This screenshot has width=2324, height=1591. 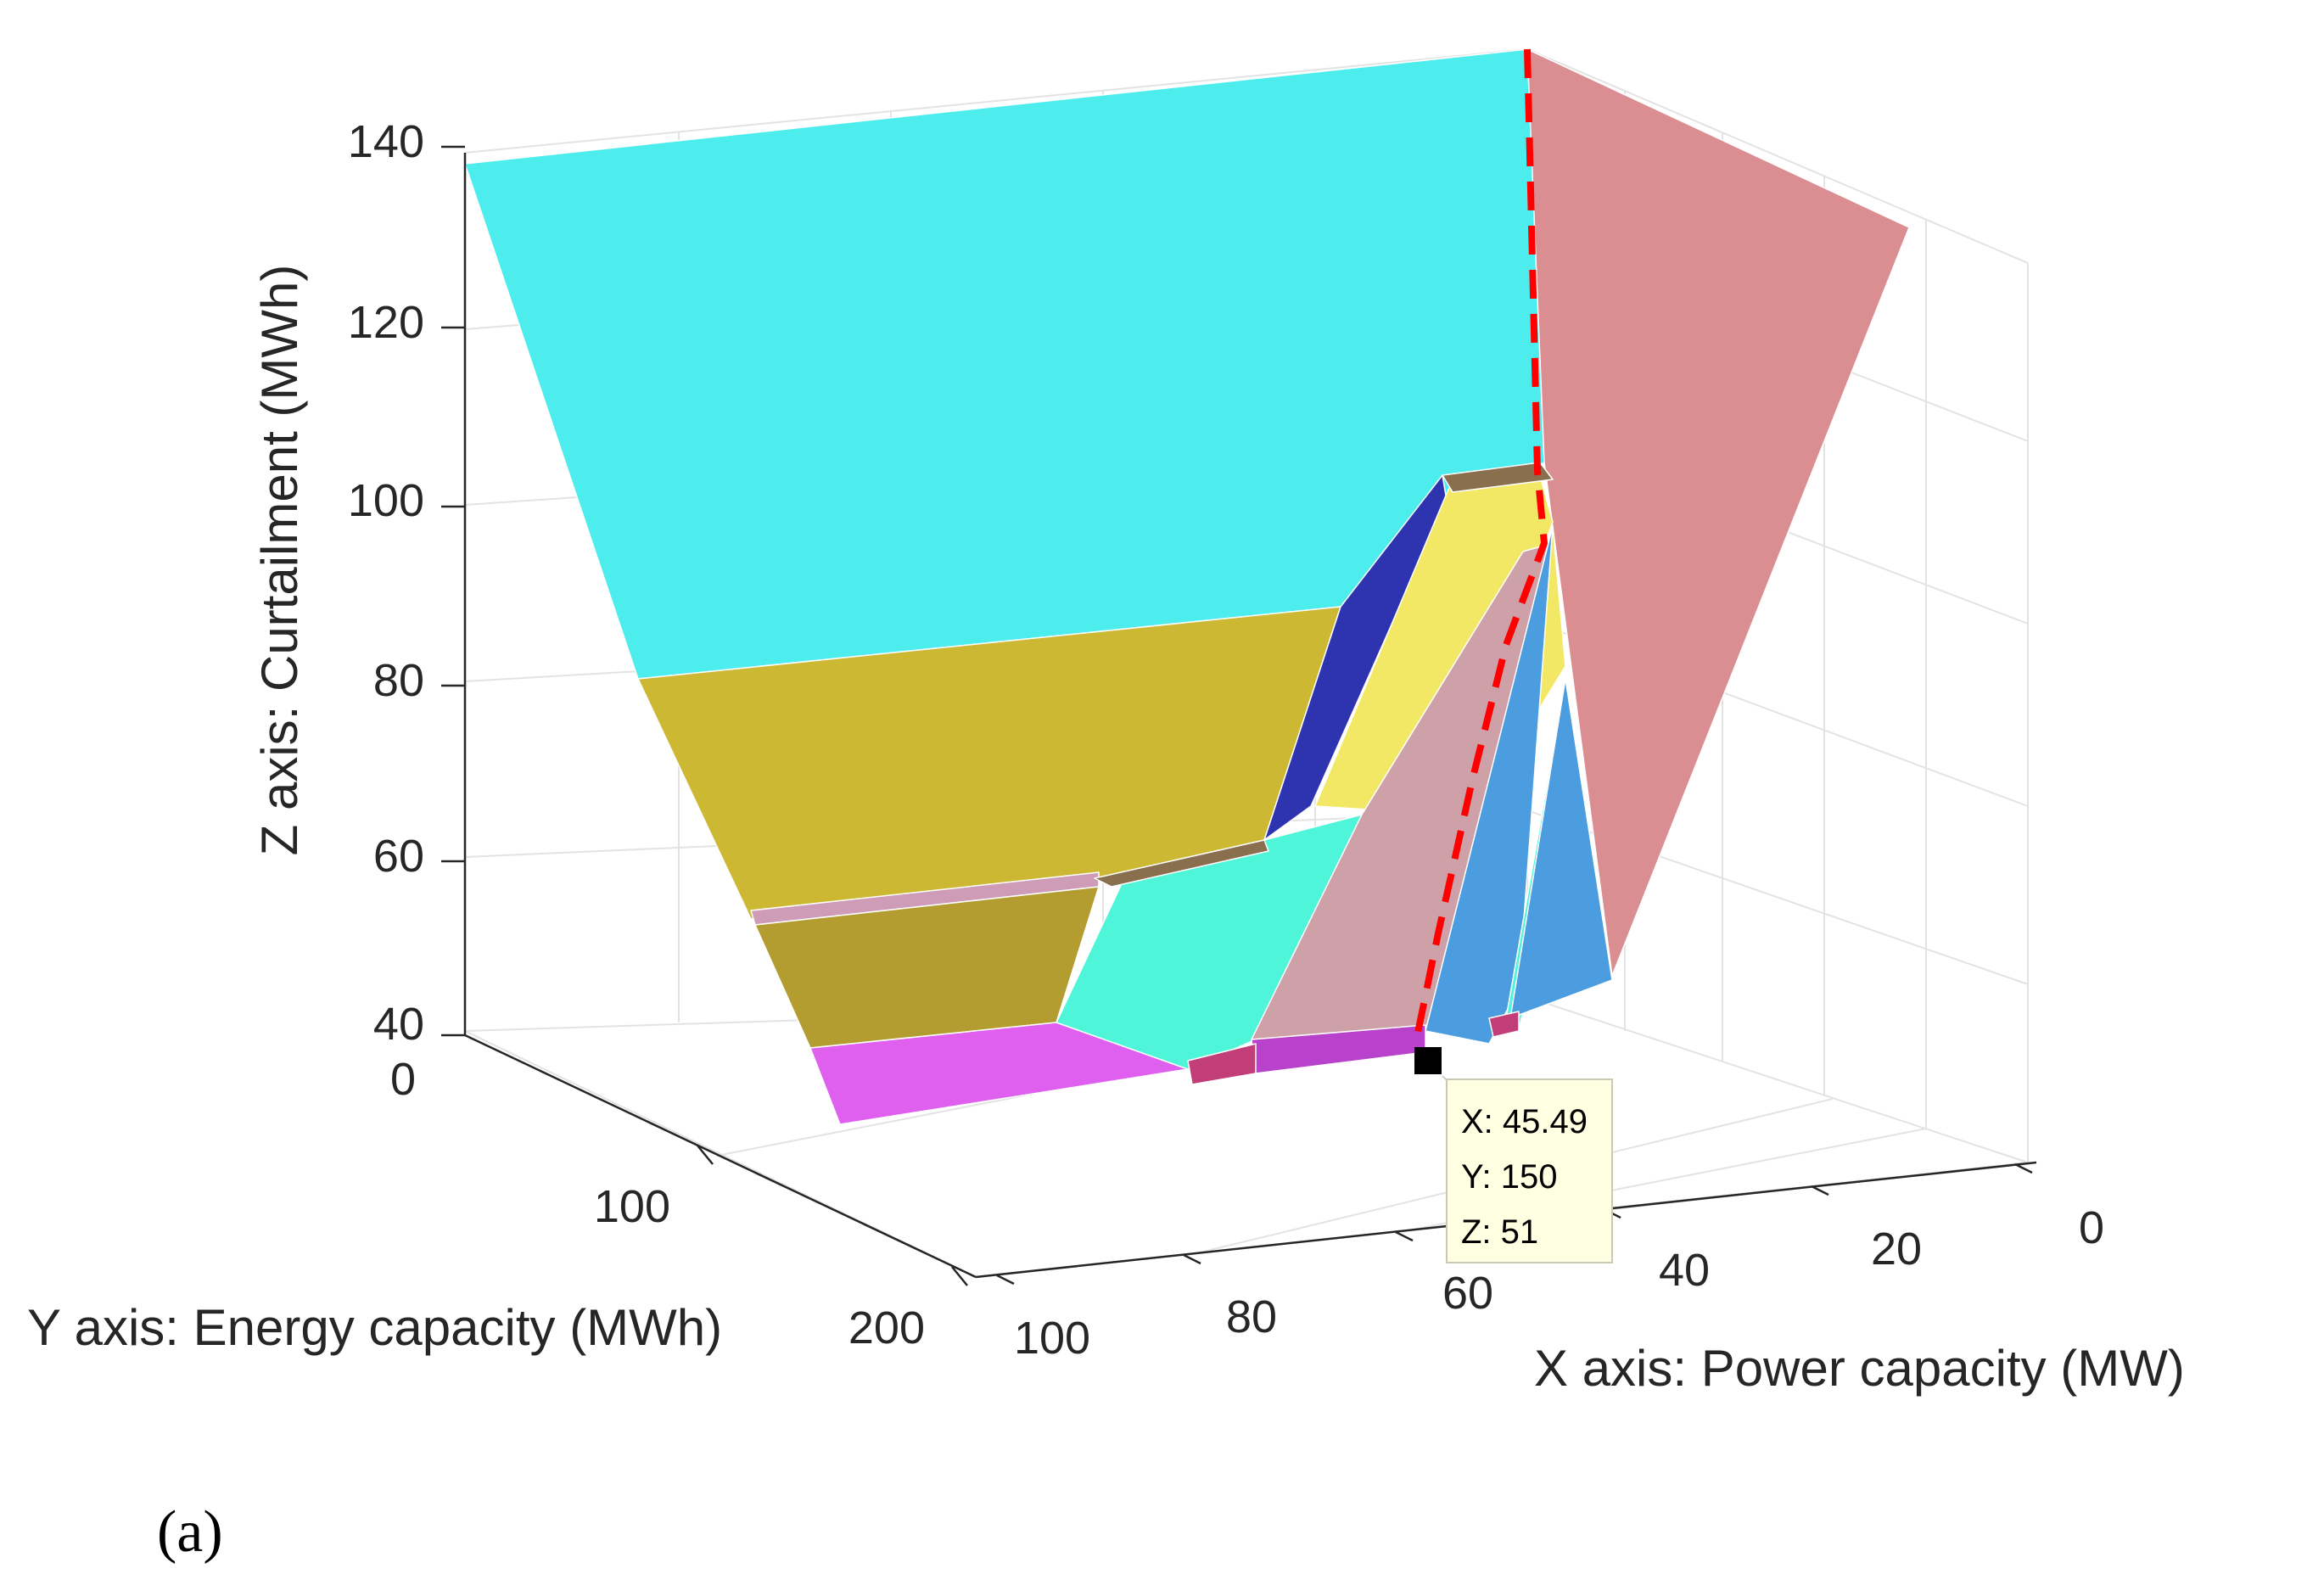 What do you see at coordinates (1896, 1249) in the screenshot?
I see `x-tick-label: 20` at bounding box center [1896, 1249].